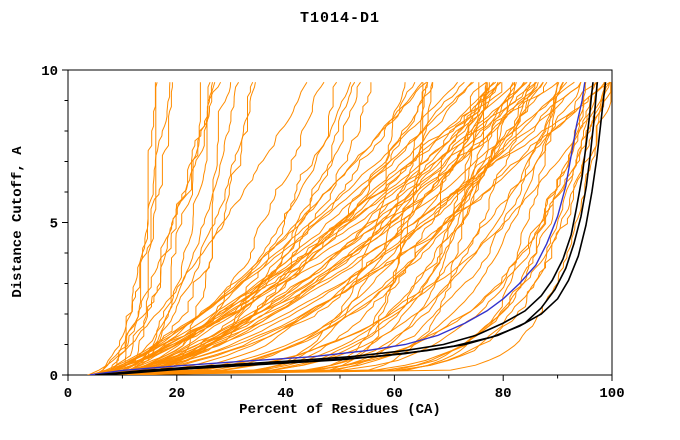  What do you see at coordinates (340, 410) in the screenshot?
I see `x-axis-label: Percent of Residues (CA)` at bounding box center [340, 410].